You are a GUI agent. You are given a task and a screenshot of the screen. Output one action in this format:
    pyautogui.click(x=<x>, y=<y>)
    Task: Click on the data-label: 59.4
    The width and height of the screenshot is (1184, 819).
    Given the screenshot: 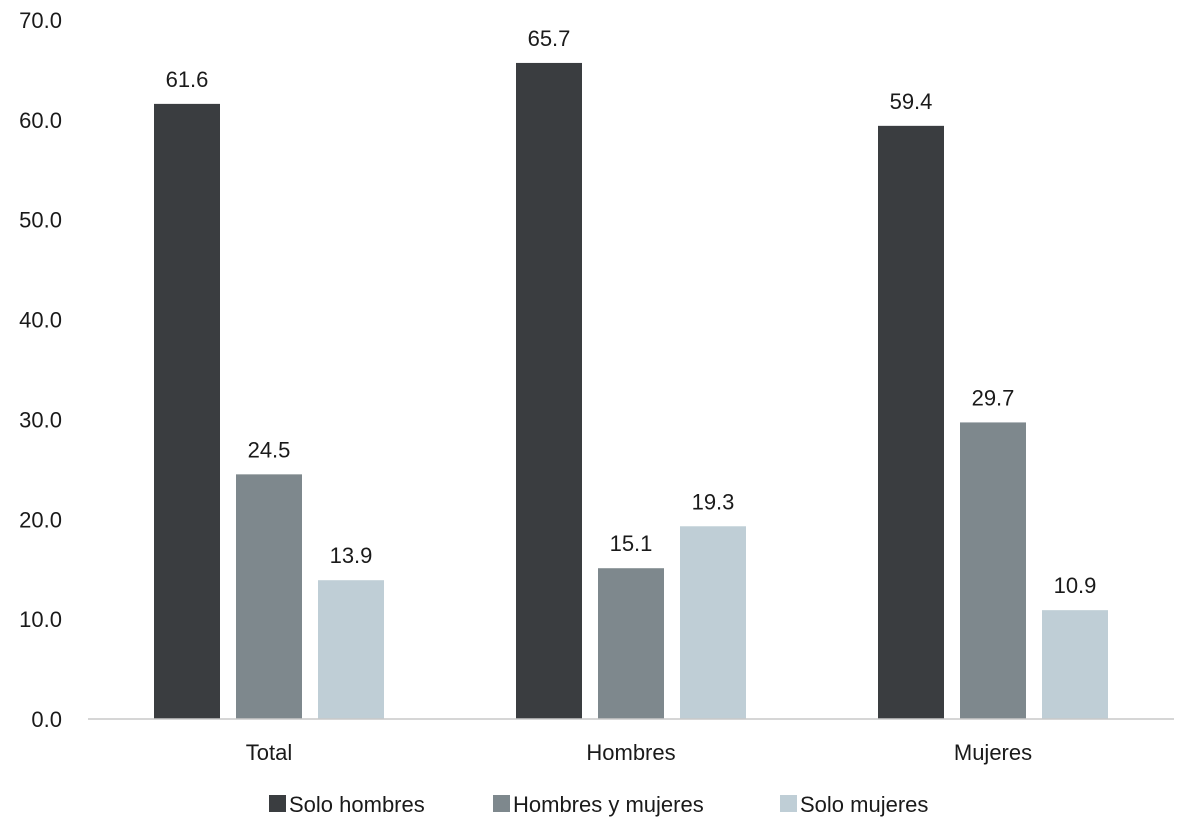 What is the action you would take?
    pyautogui.click(x=911, y=101)
    